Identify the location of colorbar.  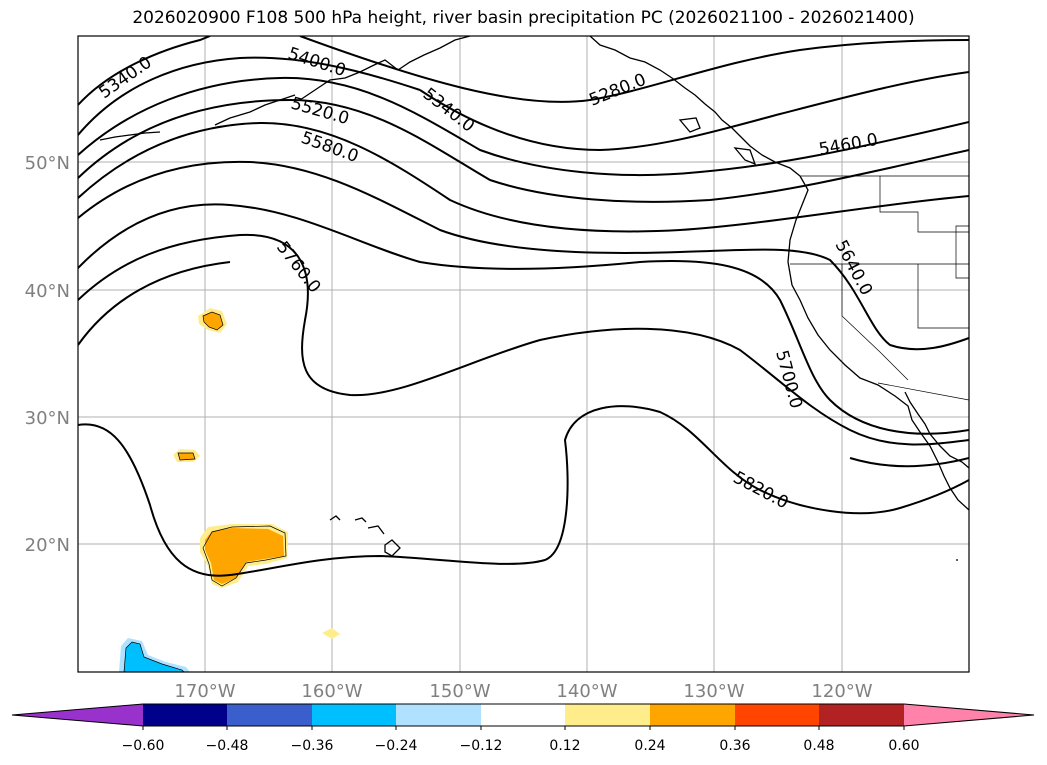
(523, 716).